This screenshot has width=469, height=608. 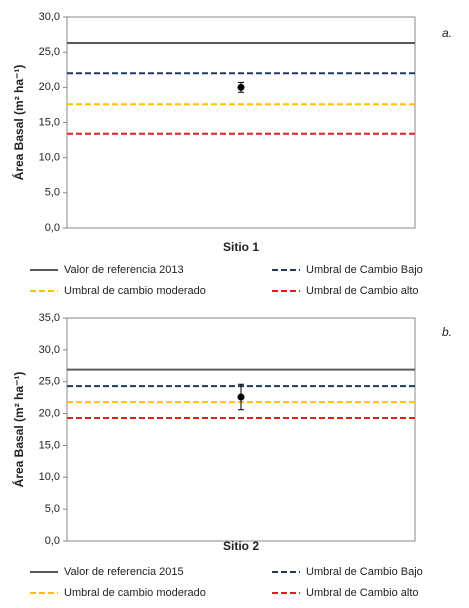 What do you see at coordinates (241, 247) in the screenshot?
I see `x-category-label: Sitio 1` at bounding box center [241, 247].